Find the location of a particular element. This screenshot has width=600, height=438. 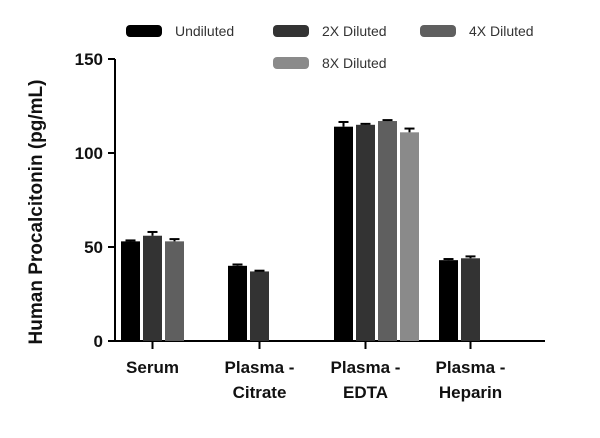

y-tick-label: 150 is located at coordinates (89, 59).